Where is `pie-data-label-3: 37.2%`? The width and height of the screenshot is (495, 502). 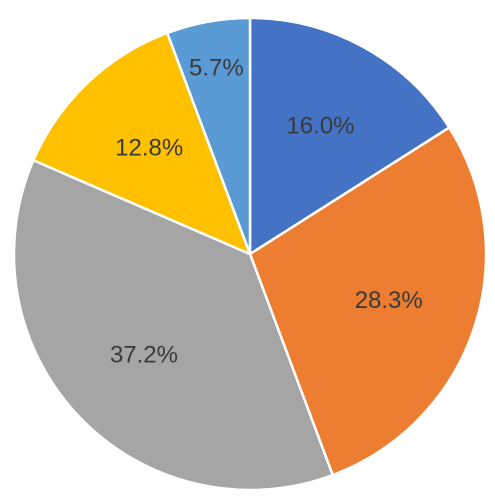 pie-data-label-3: 37.2% is located at coordinates (144, 354).